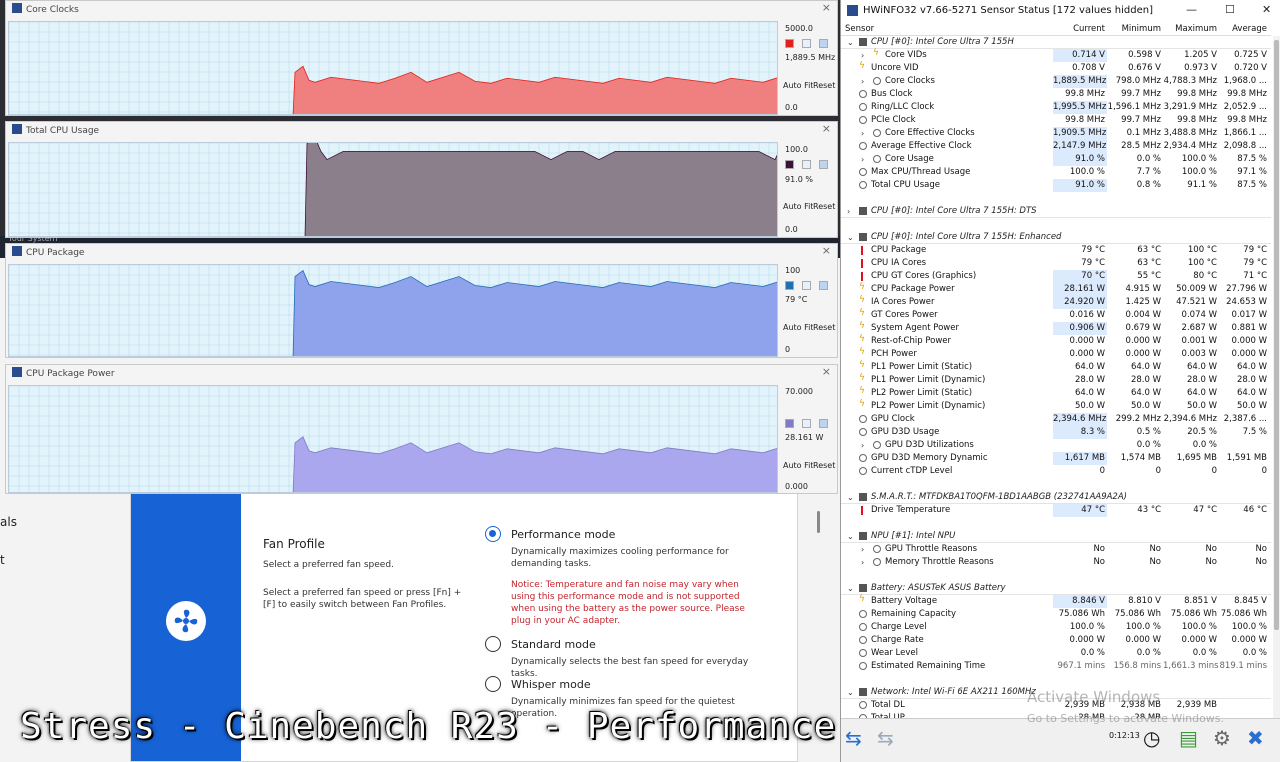 The height and width of the screenshot is (762, 1280). What do you see at coordinates (1056, 68) in the screenshot?
I see `sensor-row: ϟ Uncore VID 0.708 V 0.676 V 0.973 V 0.720 V` at bounding box center [1056, 68].